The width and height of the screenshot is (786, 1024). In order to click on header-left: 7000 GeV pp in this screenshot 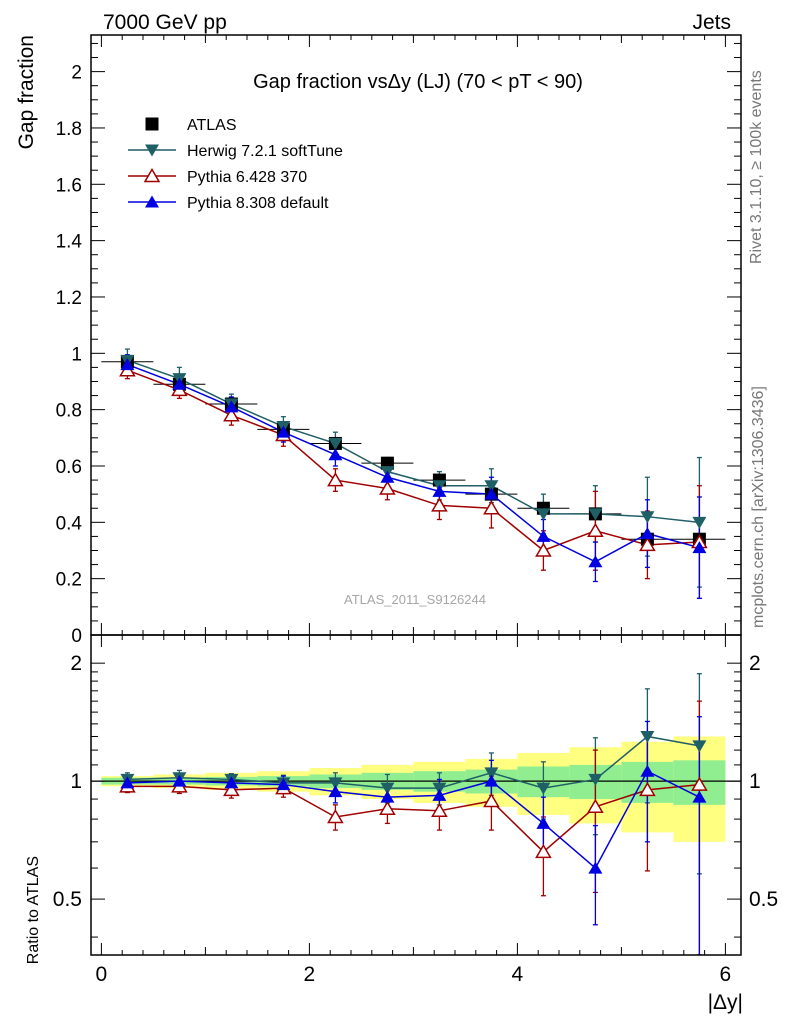, I will do `click(165, 22)`.